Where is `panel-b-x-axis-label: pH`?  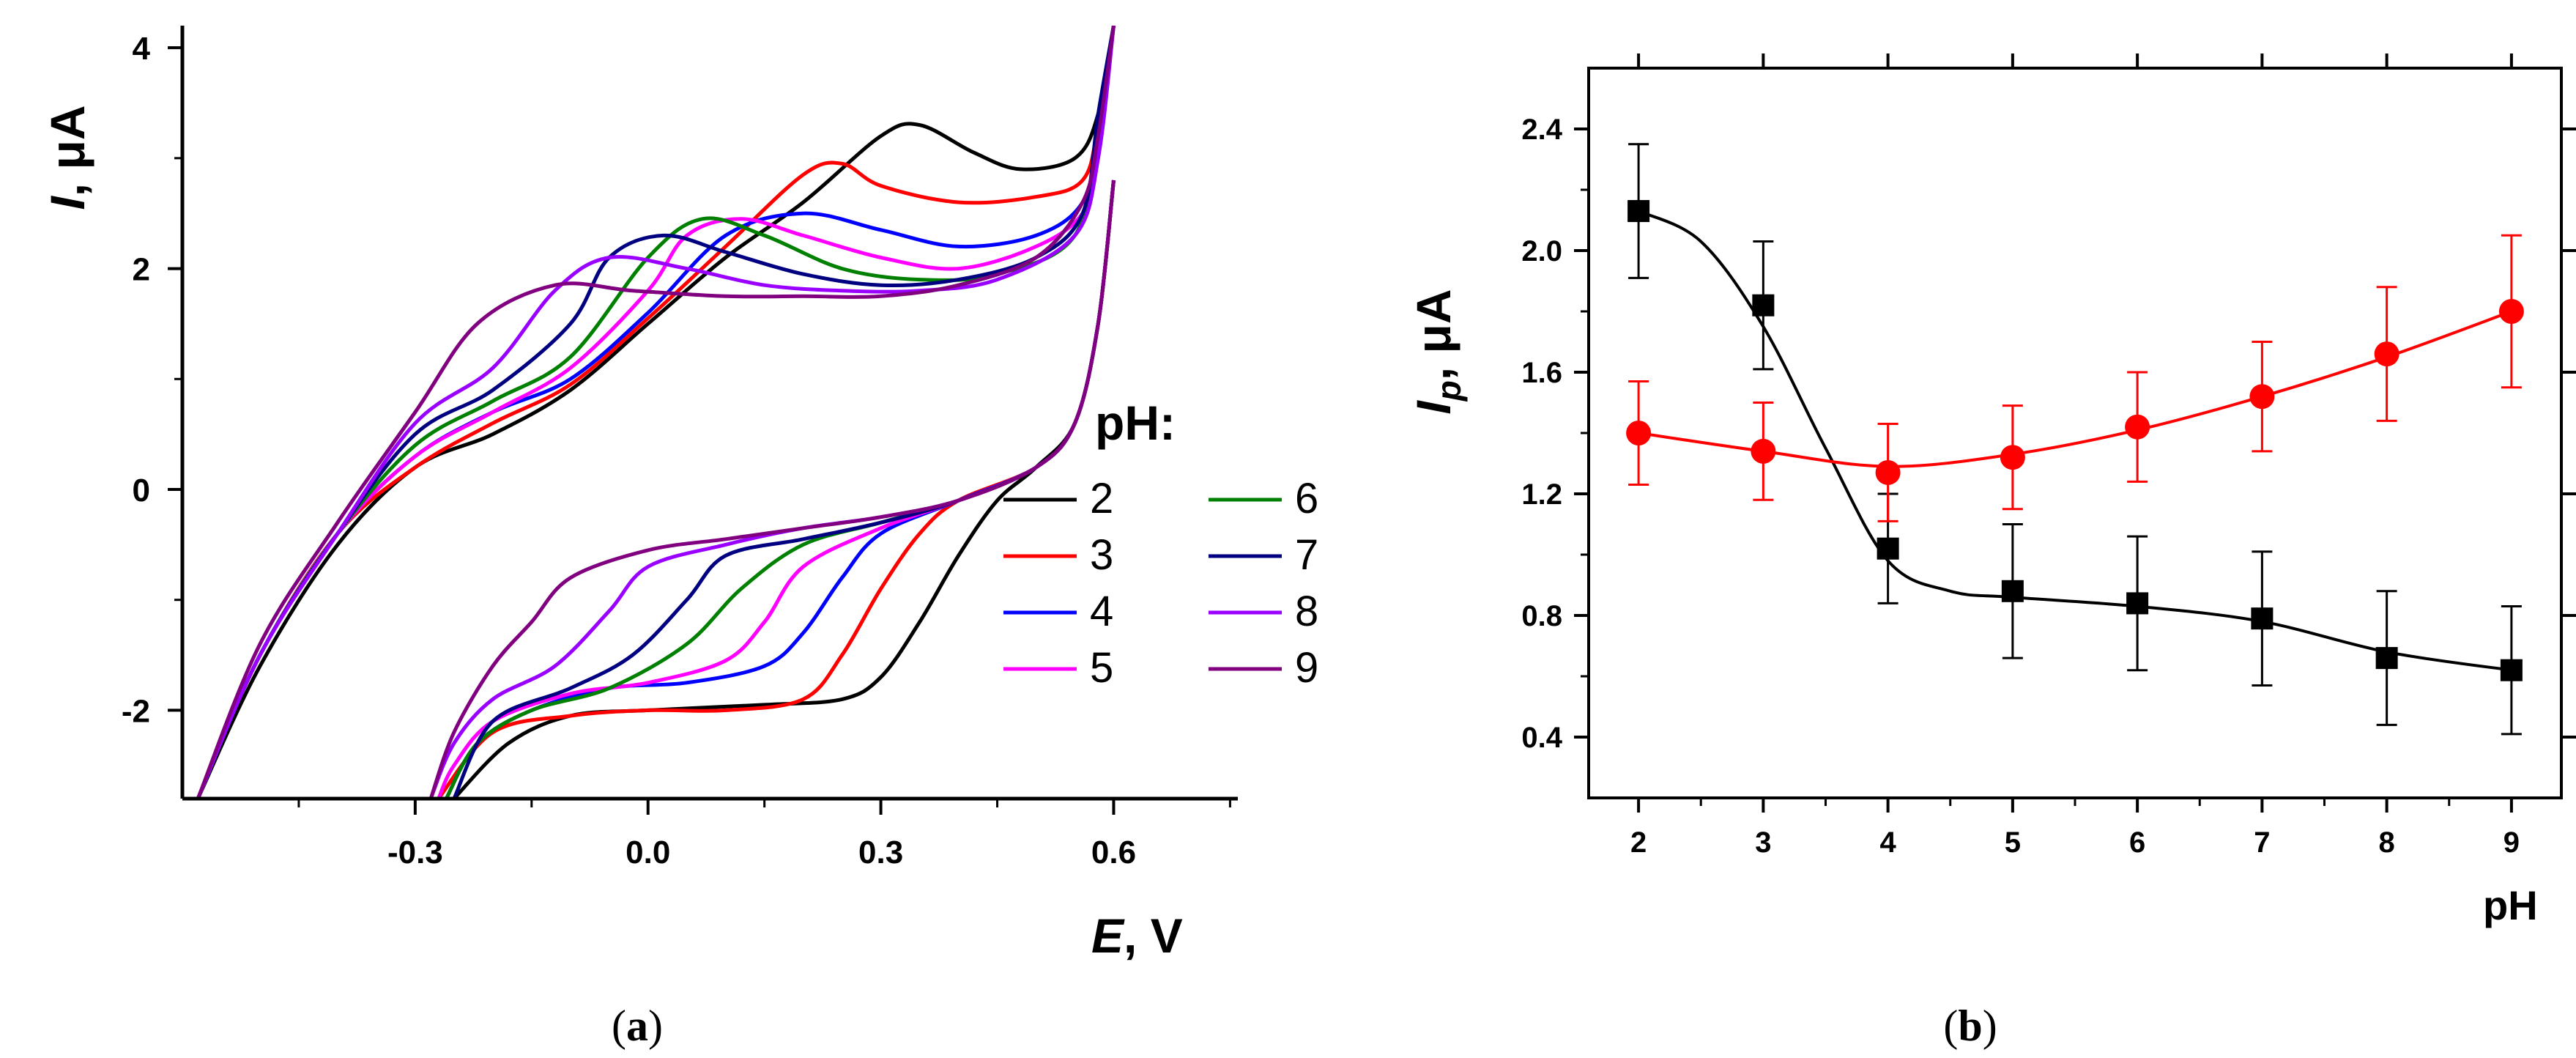
panel-b-x-axis-label: pH is located at coordinates (2510, 905).